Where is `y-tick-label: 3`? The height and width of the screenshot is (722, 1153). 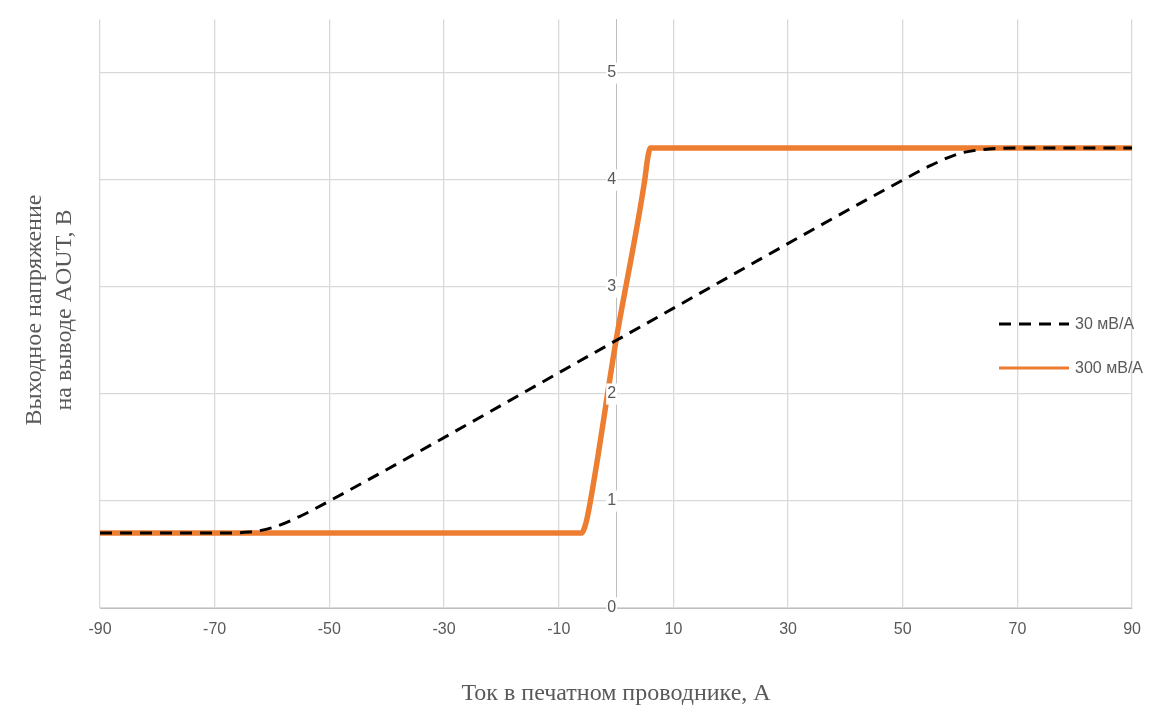
y-tick-label: 3 is located at coordinates (612, 286).